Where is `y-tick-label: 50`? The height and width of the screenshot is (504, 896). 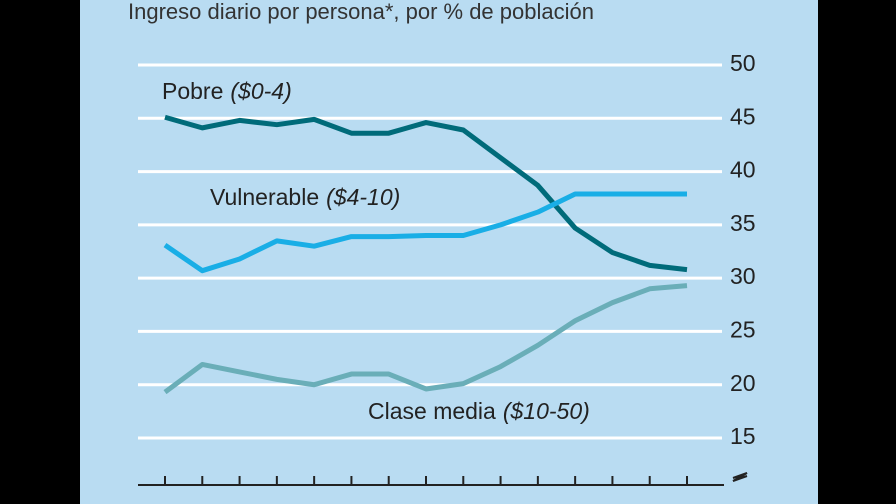 y-tick-label: 50 is located at coordinates (743, 63).